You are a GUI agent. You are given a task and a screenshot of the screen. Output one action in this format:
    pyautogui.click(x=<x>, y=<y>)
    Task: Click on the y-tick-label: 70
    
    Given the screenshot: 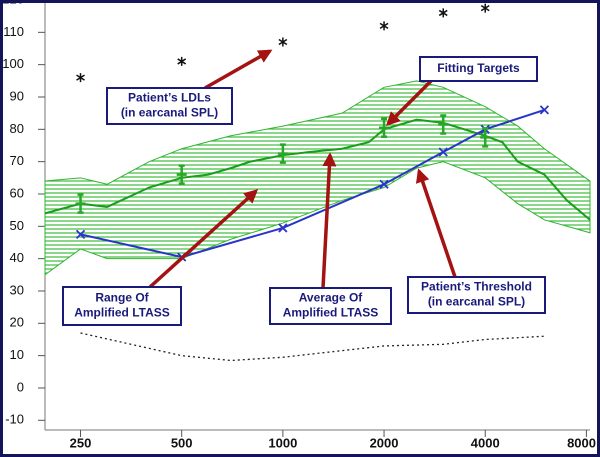 What is the action you would take?
    pyautogui.click(x=17, y=160)
    